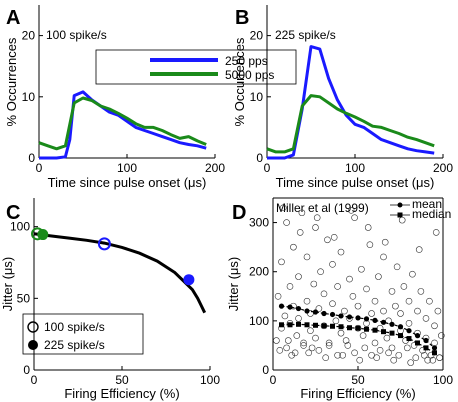 Image resolution: width=458 pixels, height=402 pixels. What do you see at coordinates (13, 213) in the screenshot?
I see `panel-c-letter: C` at bounding box center [13, 213].